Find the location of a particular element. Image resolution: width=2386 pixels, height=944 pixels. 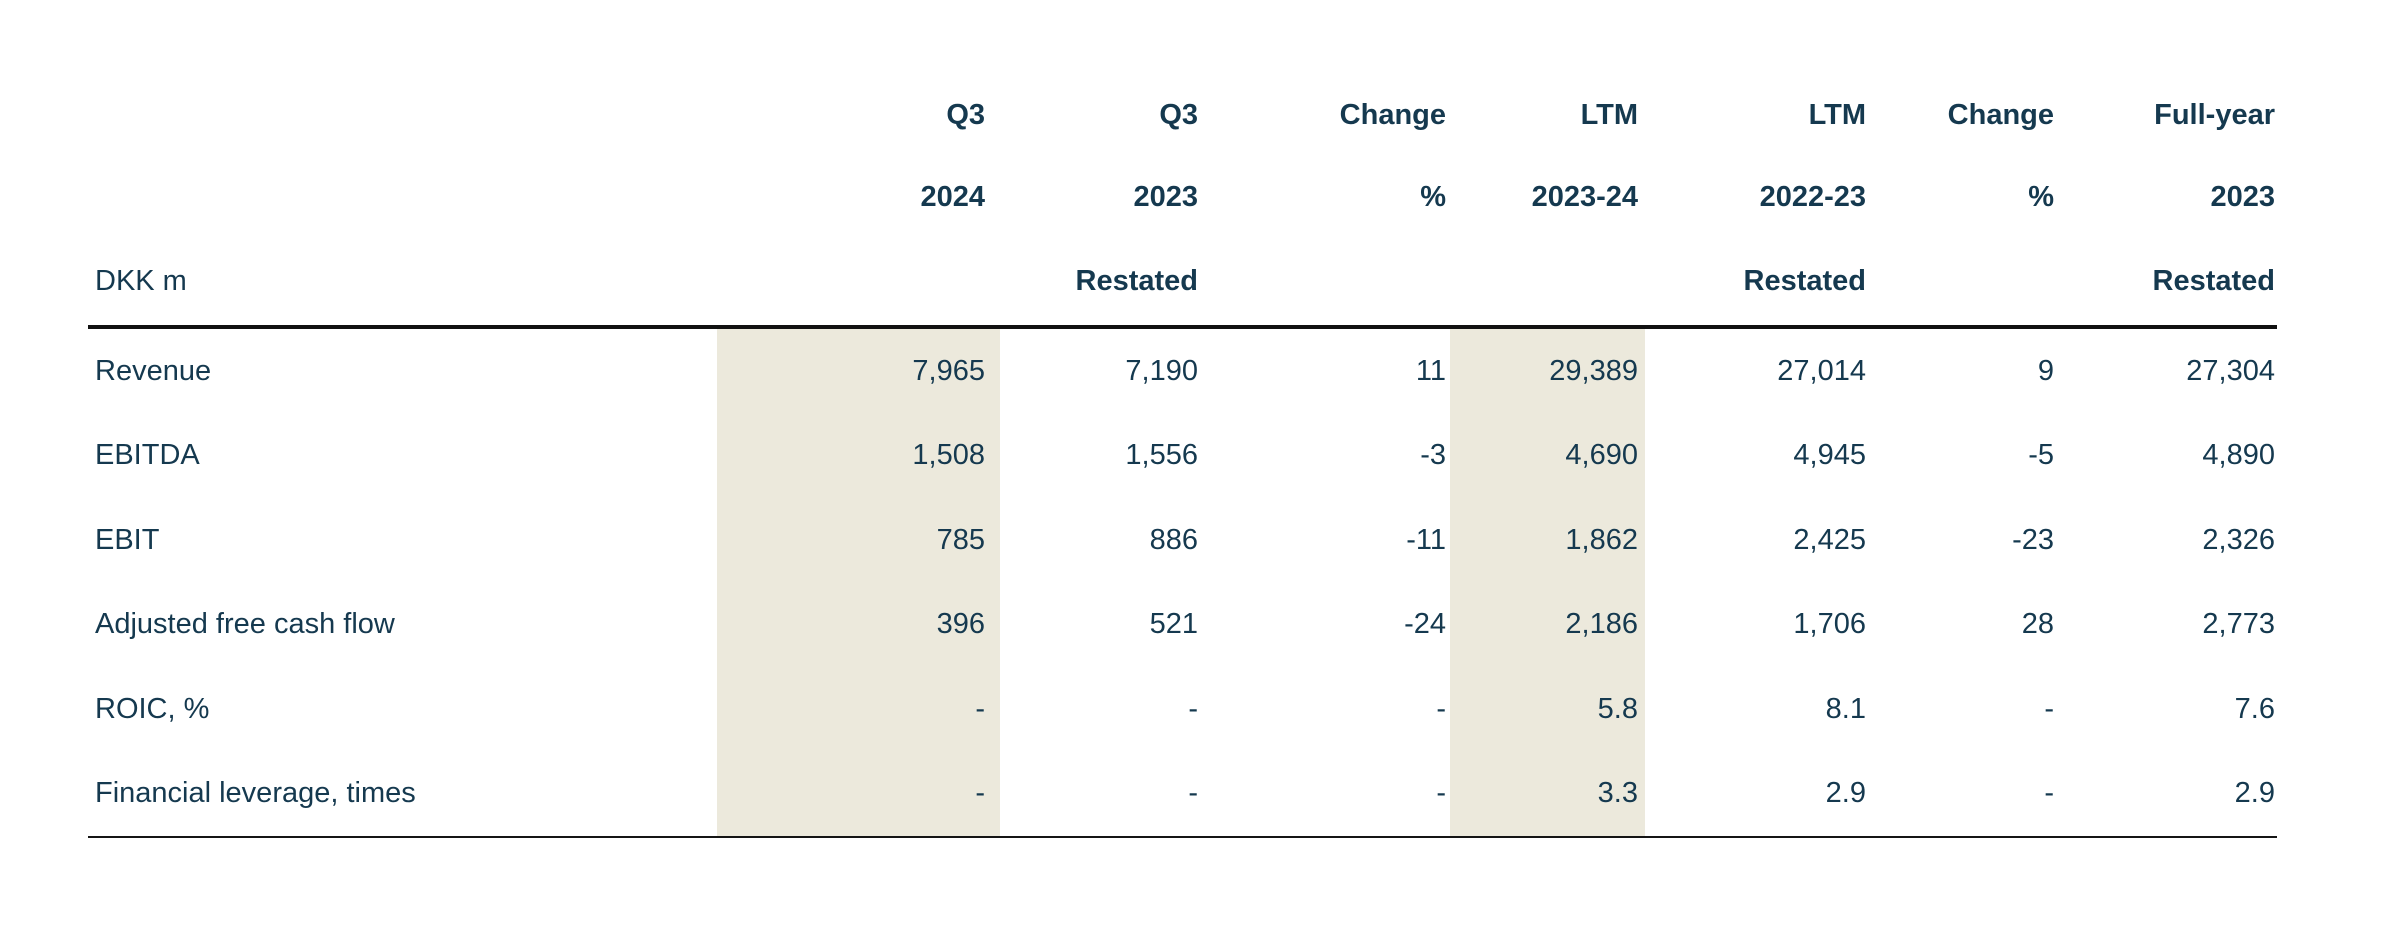

value-cell: 2,425 is located at coordinates (1829, 539).